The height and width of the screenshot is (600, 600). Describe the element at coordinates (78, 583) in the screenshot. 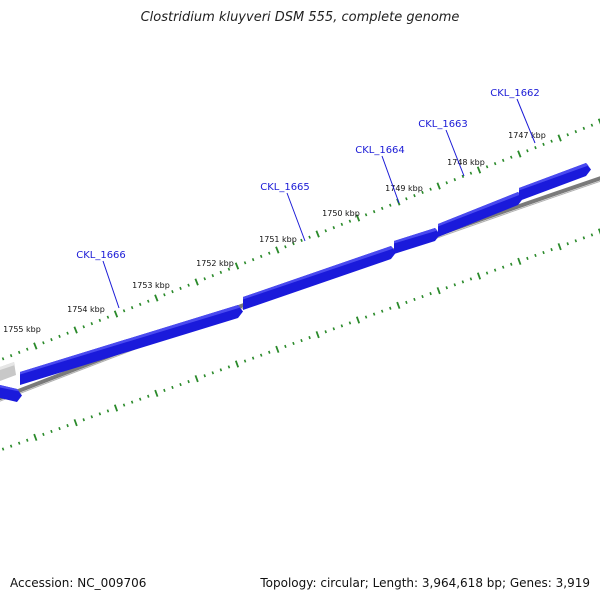

I see `accession-label: Accession: NC_009706` at that location.